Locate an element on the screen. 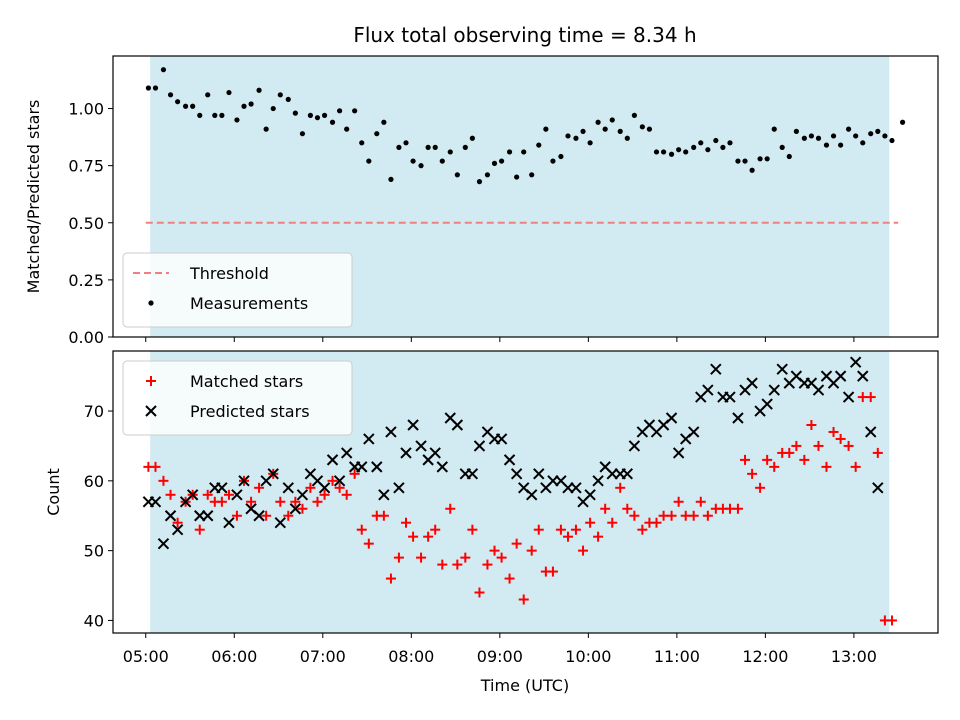 The height and width of the screenshot is (720, 960). legend-box is located at coordinates (237, 398).